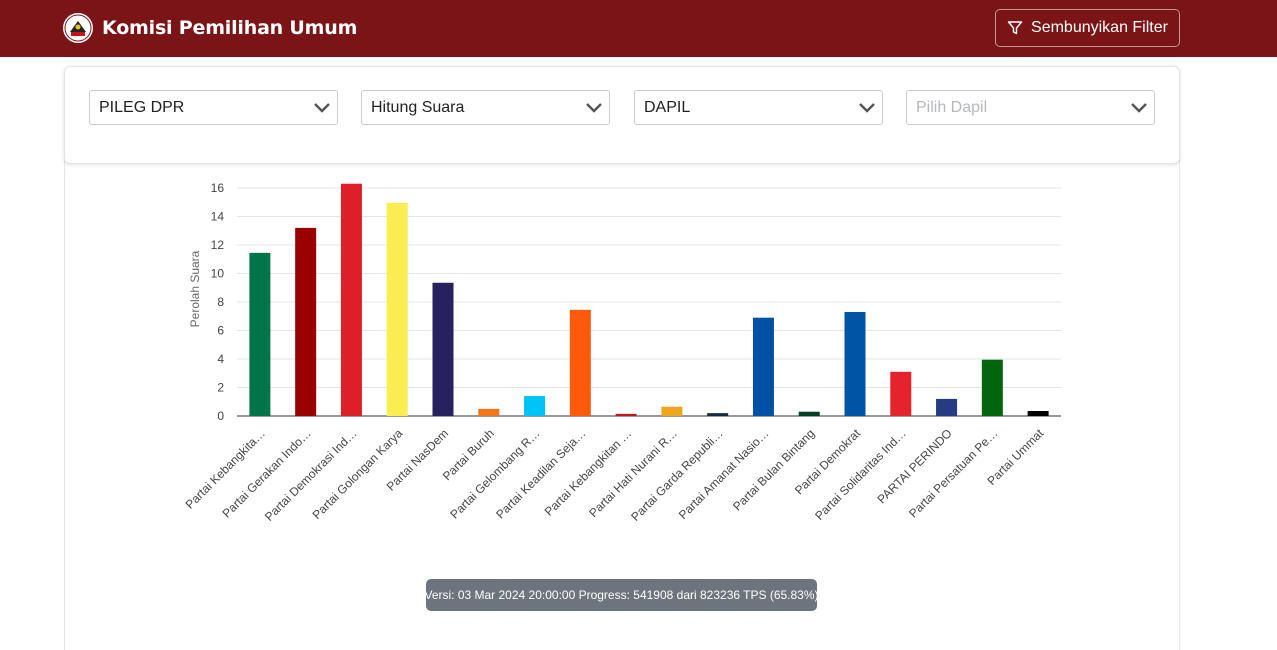 The width and height of the screenshot is (1277, 650). Describe the element at coordinates (213, 107) in the screenshot. I see `election-type-select: PILEG DPR` at that location.